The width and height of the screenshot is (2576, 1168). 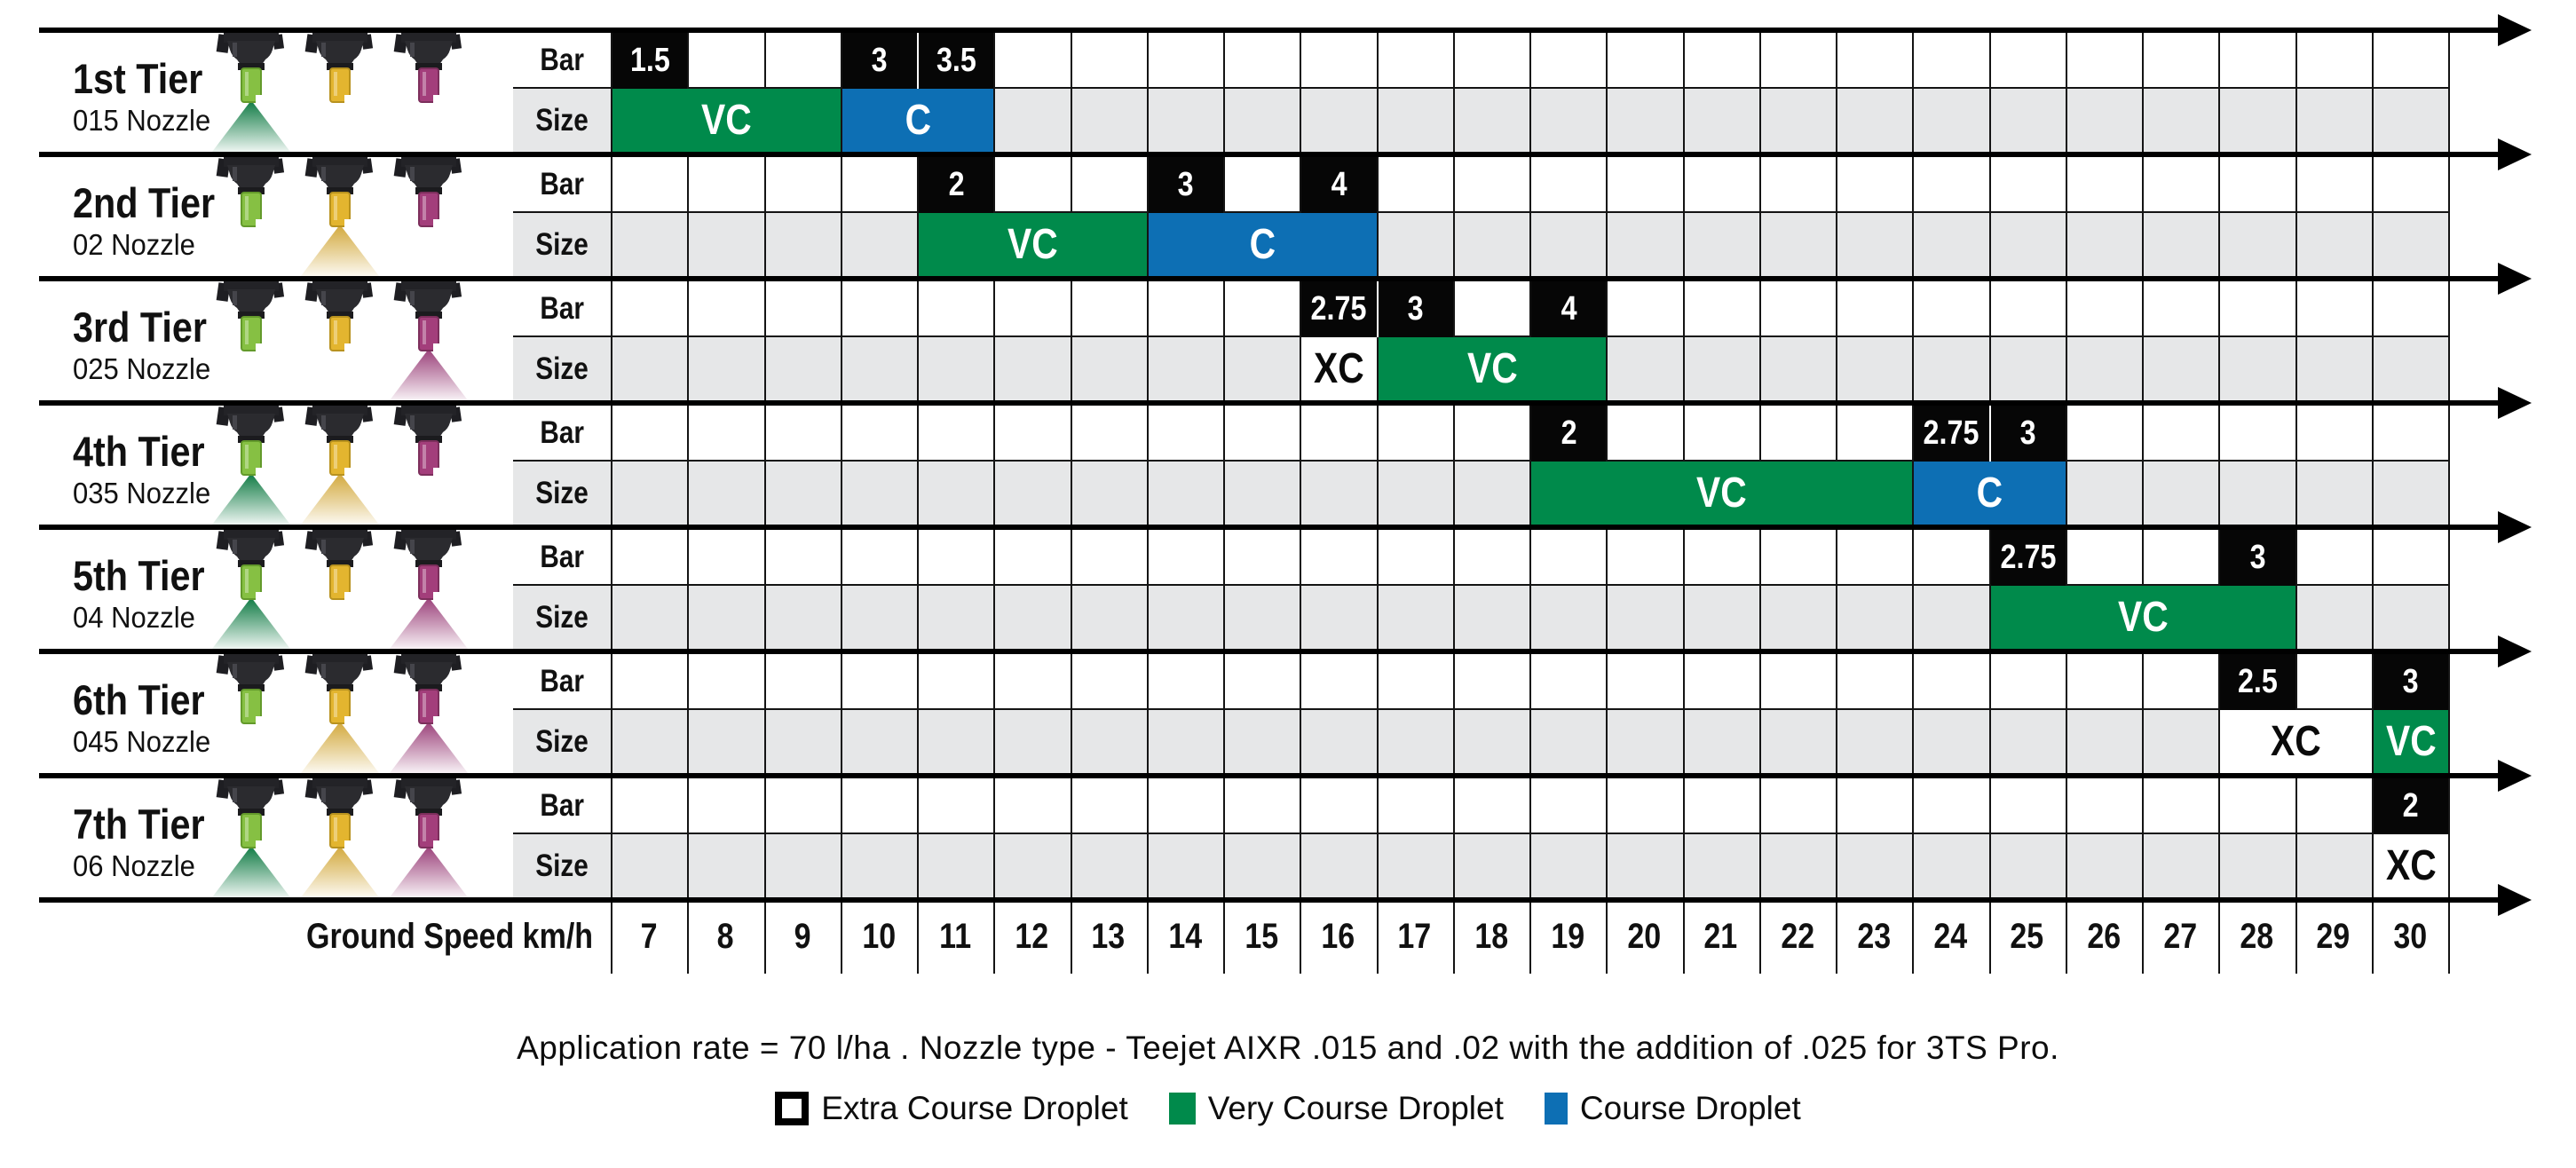 What do you see at coordinates (974, 1108) in the screenshot?
I see `legend-label: Extra Course Droplet` at bounding box center [974, 1108].